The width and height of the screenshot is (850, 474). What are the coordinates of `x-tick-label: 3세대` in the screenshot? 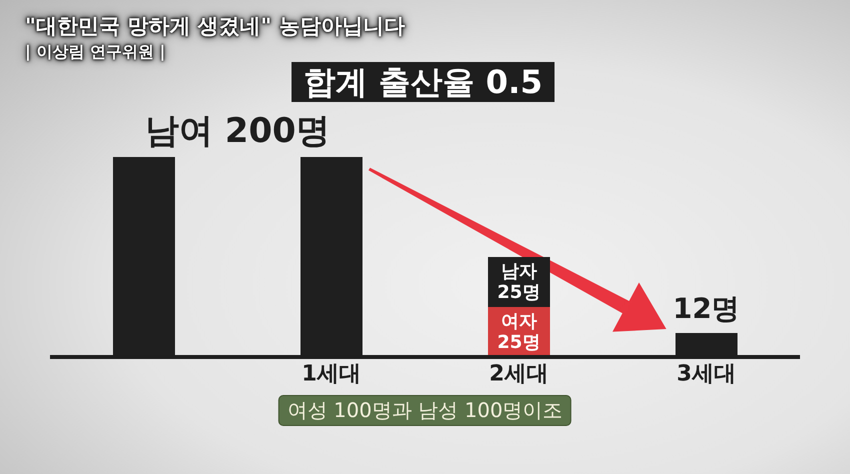 It's located at (706, 374).